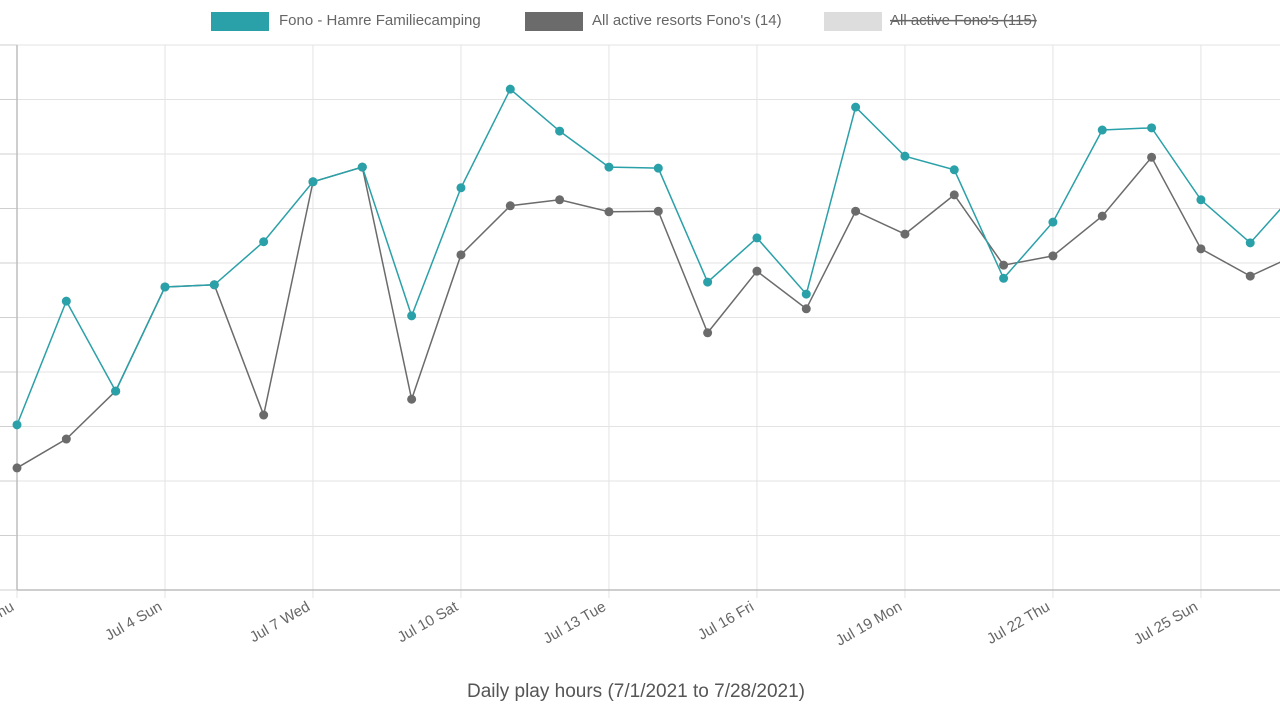 The image size is (1280, 720). I want to click on x-tick-label: Jul 4 Sun, so click(133, 621).